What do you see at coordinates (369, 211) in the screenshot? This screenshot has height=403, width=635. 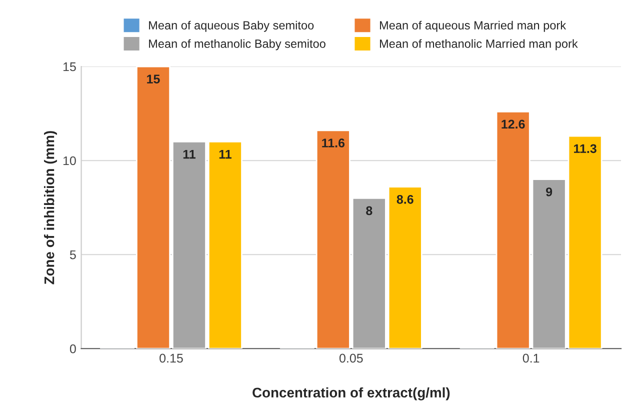 I see `data-label: 8` at bounding box center [369, 211].